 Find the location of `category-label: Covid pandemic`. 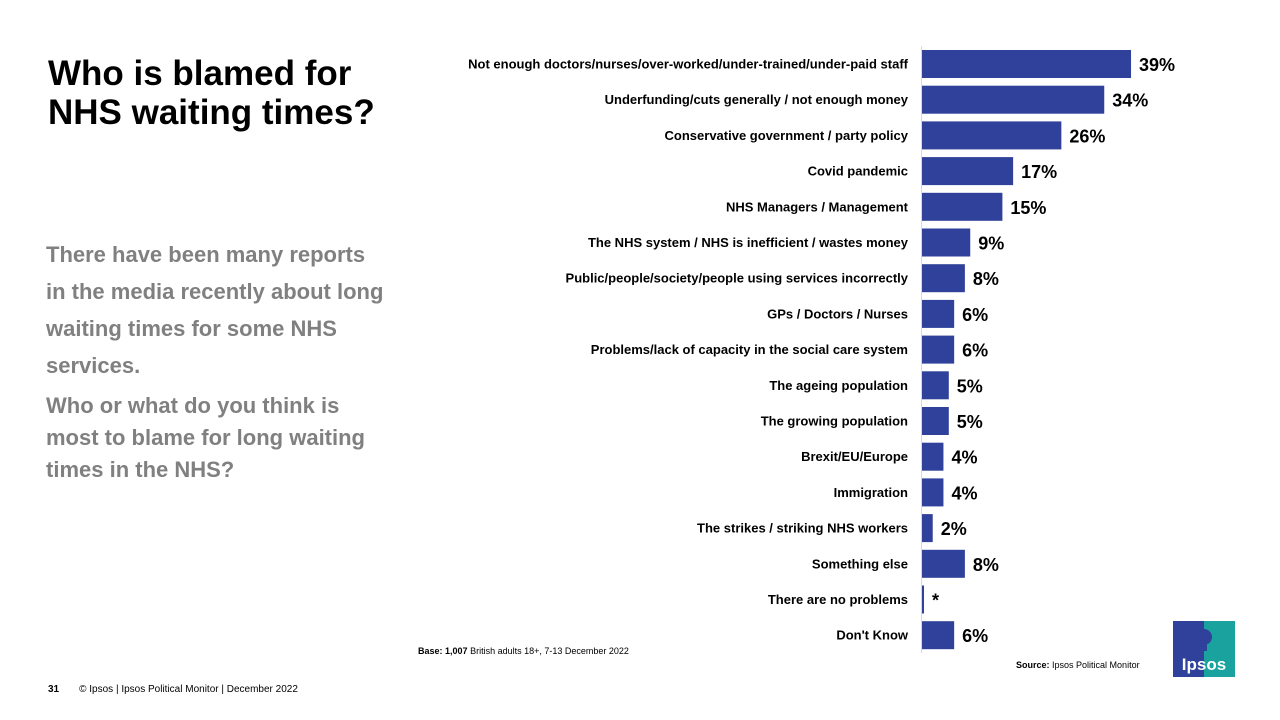

category-label: Covid pandemic is located at coordinates (858, 171).